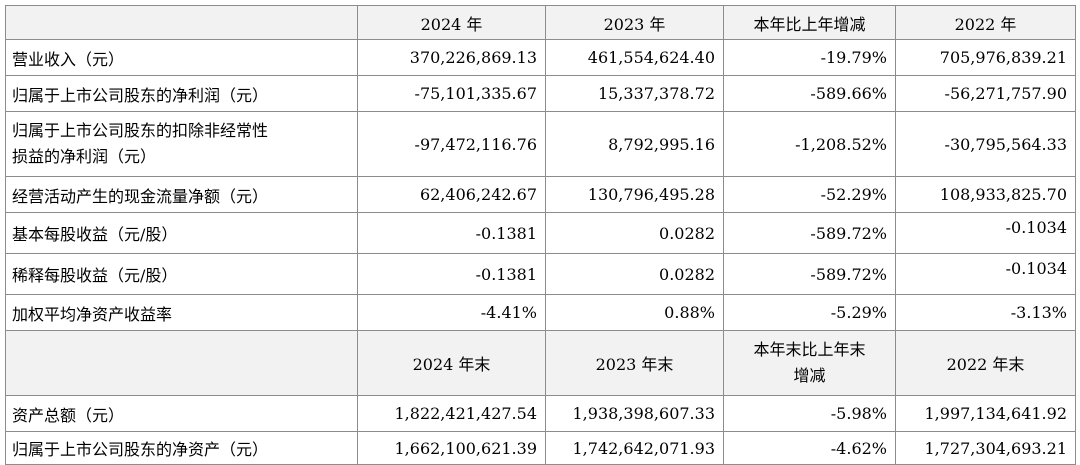 This screenshot has width=1080, height=465. Describe the element at coordinates (634, 144) in the screenshot. I see `cell-2023: 8,792,995.16` at that location.